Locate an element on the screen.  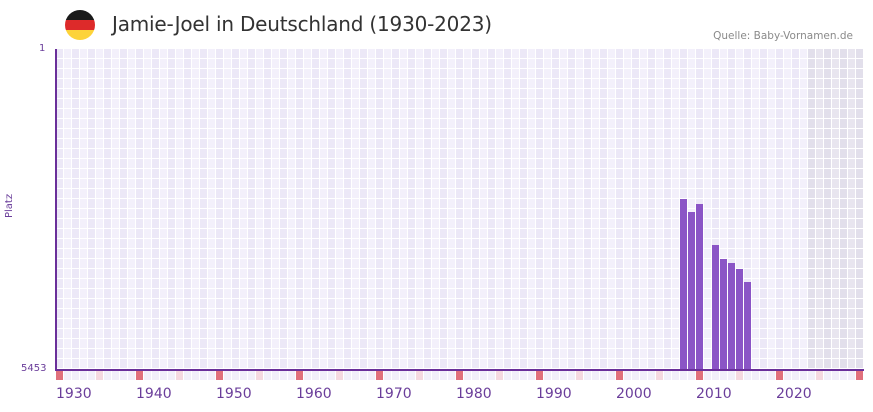
y-axis-title: Platz is located at coordinates (9, 205).